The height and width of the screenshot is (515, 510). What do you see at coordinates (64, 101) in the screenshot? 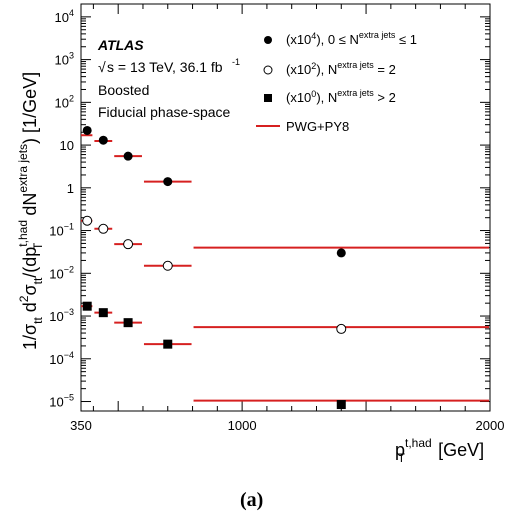
I see `y-tick-label: 10²` at bounding box center [64, 101].